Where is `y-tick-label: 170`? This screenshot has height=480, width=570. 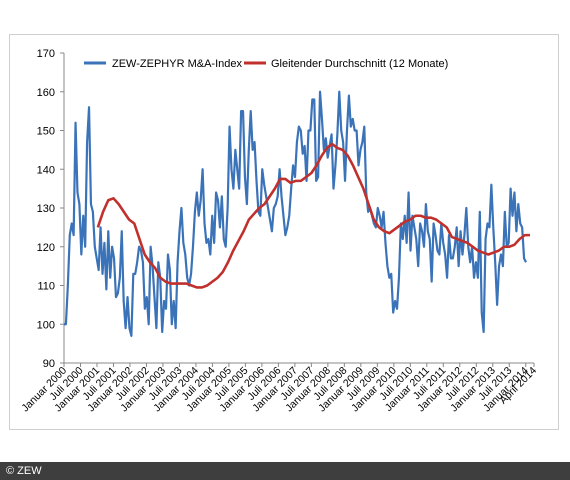
y-tick-label: 170 is located at coordinates (46, 54).